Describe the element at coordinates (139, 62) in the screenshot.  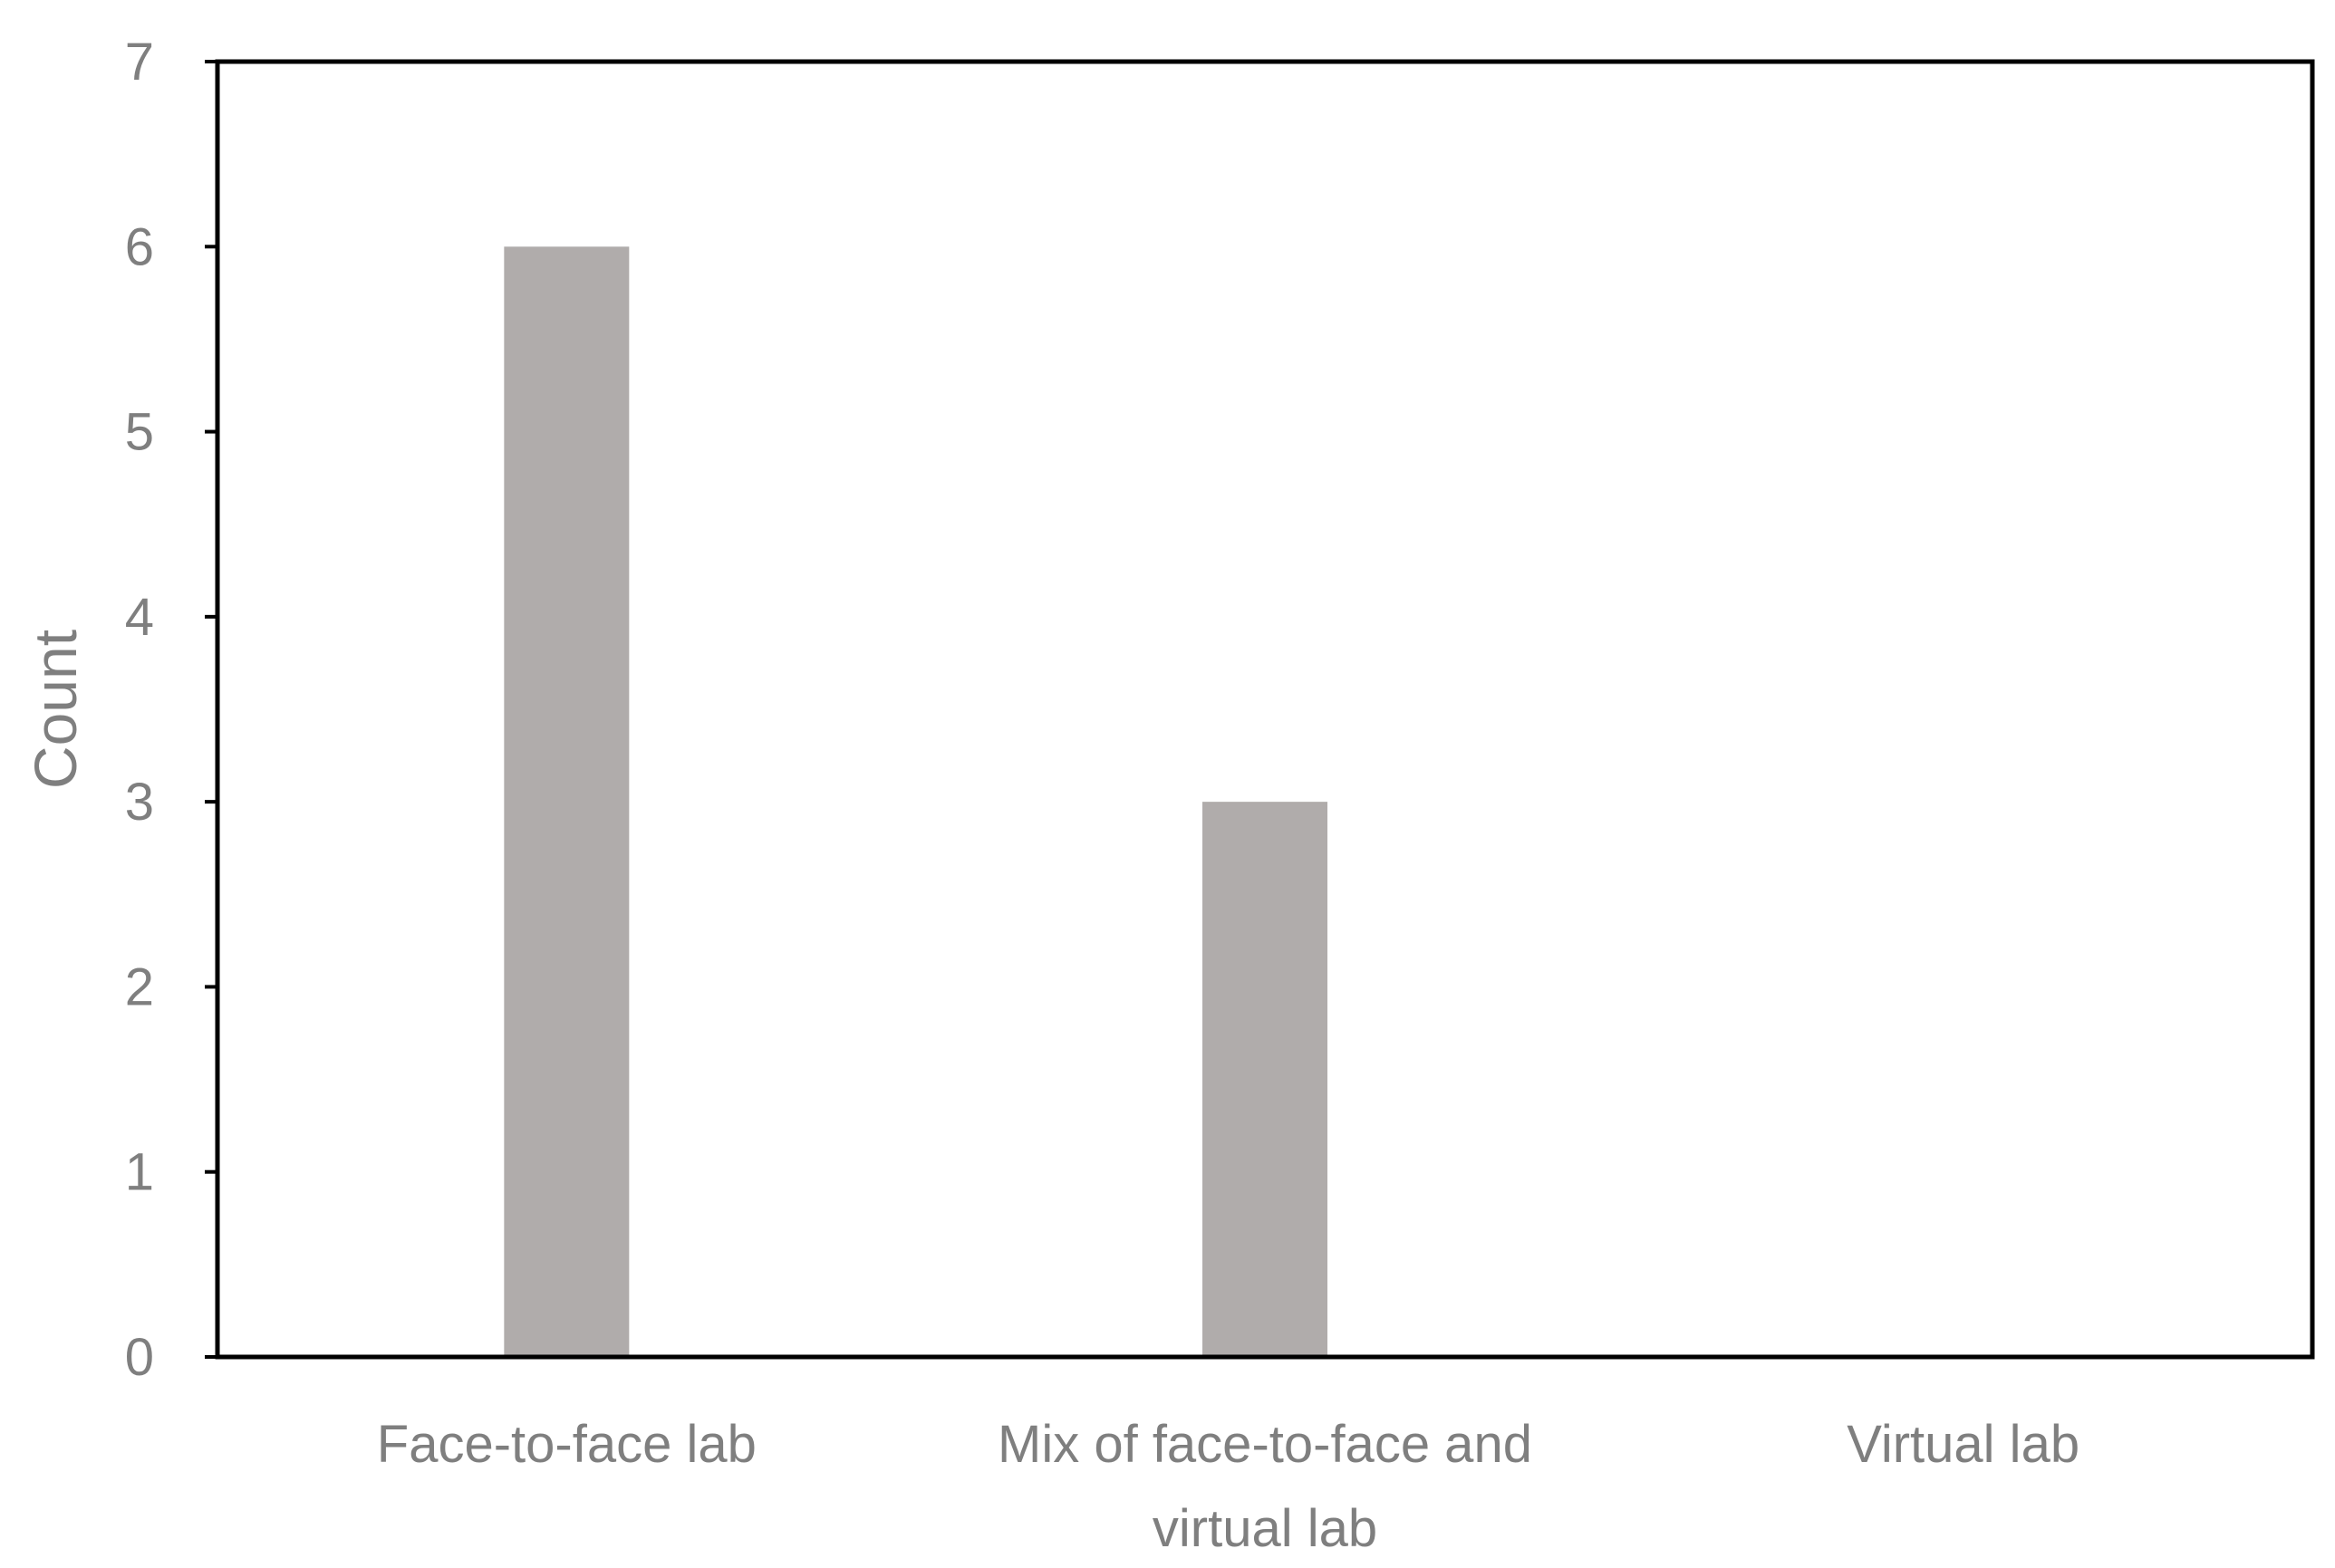
I see `y-tick-label: 7` at that location.